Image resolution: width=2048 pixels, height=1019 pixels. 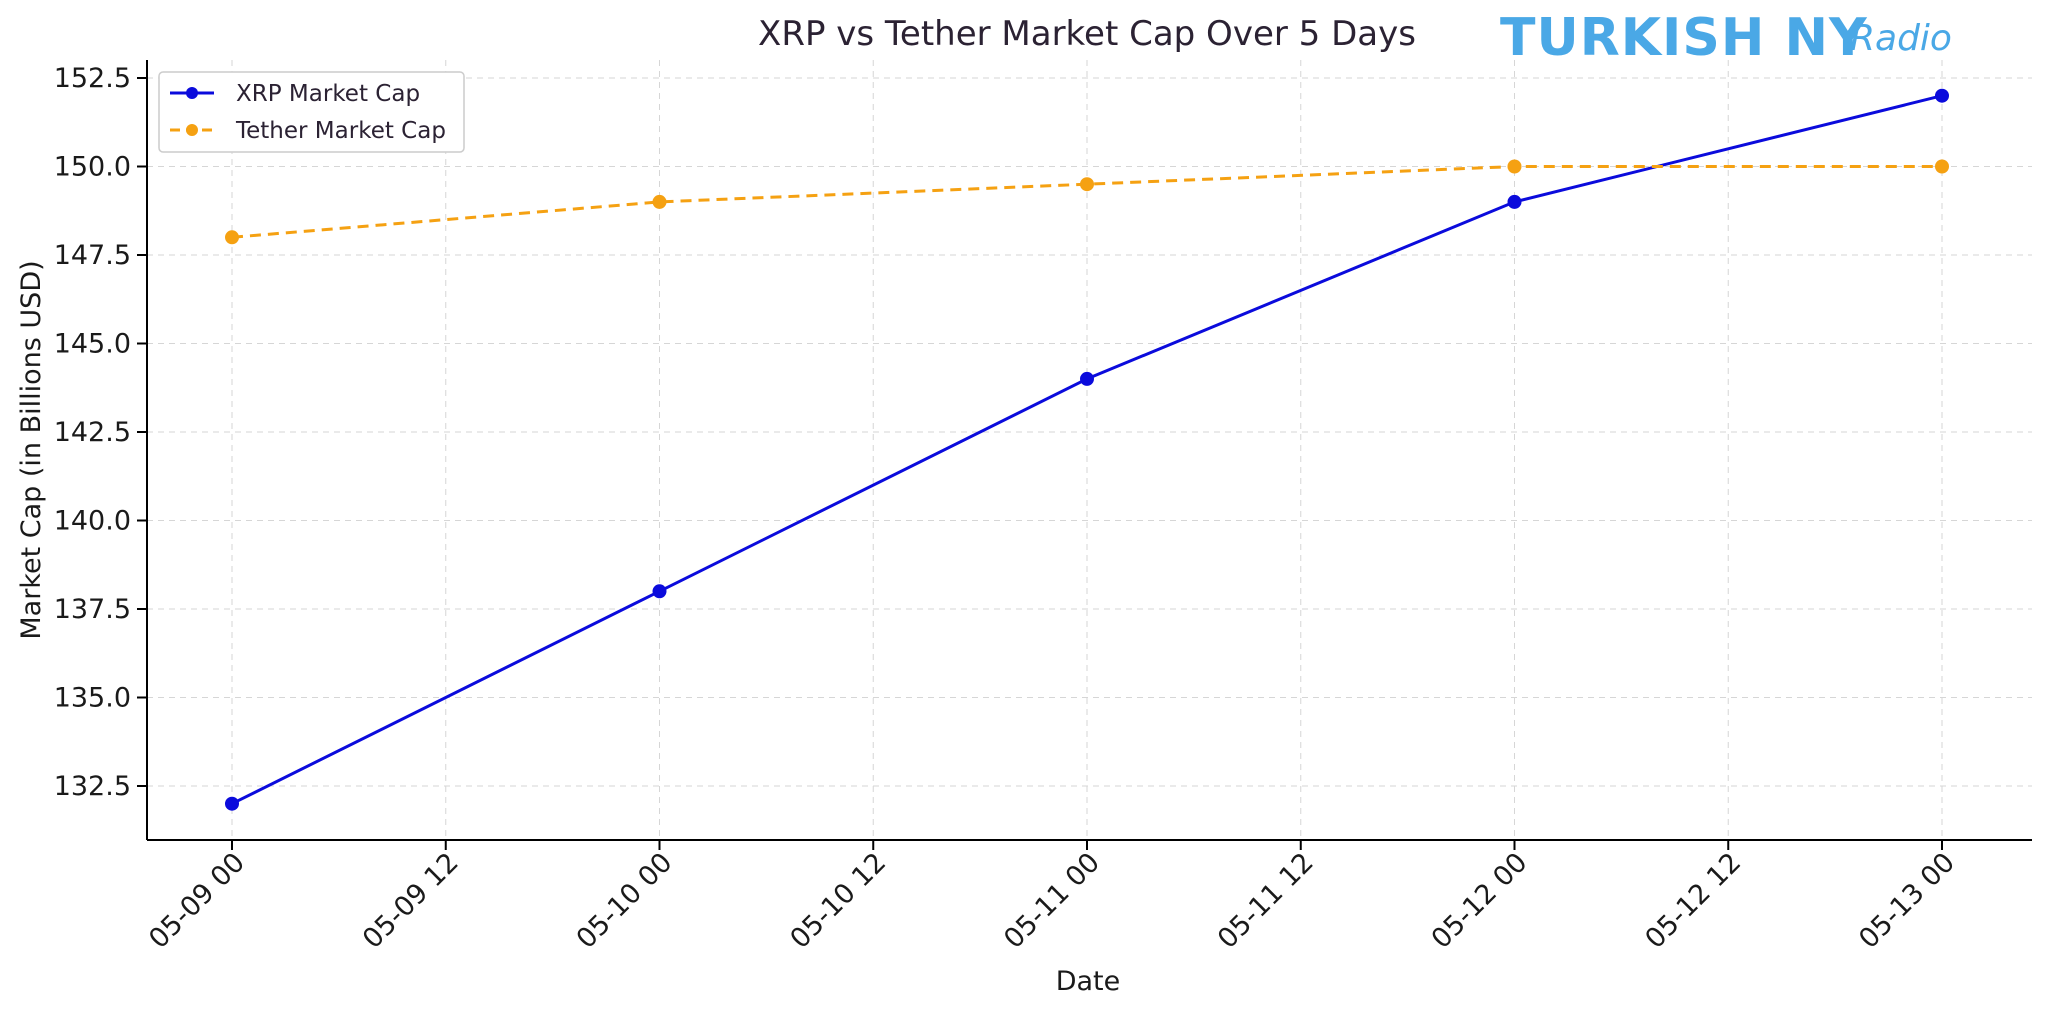 What do you see at coordinates (1907, 901) in the screenshot?
I see `x-tick-label: 05-13 00` at bounding box center [1907, 901].